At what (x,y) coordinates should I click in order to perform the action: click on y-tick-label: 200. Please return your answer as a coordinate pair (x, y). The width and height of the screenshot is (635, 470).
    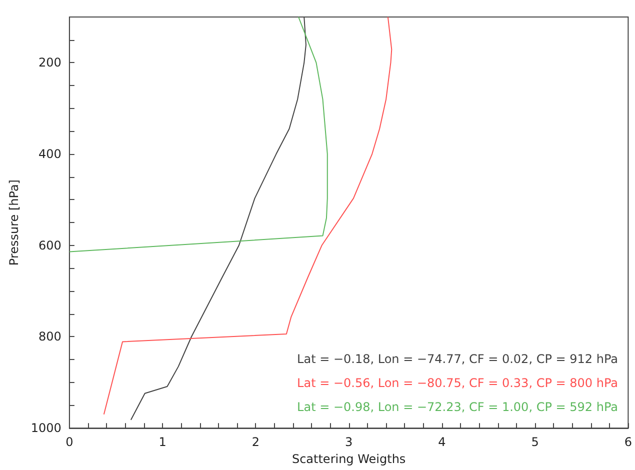
    Looking at the image, I should click on (50, 63).